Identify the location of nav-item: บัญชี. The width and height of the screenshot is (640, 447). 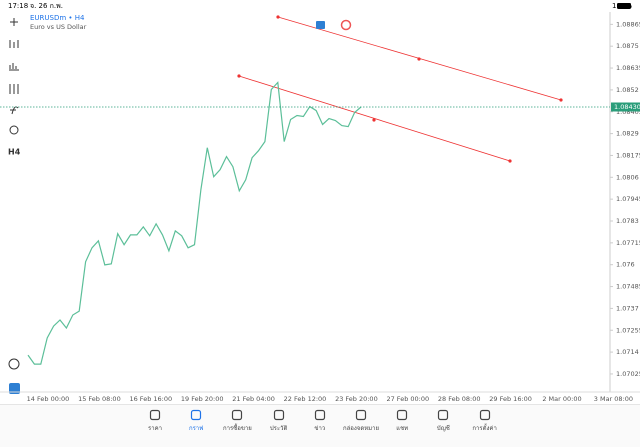
(443, 419).